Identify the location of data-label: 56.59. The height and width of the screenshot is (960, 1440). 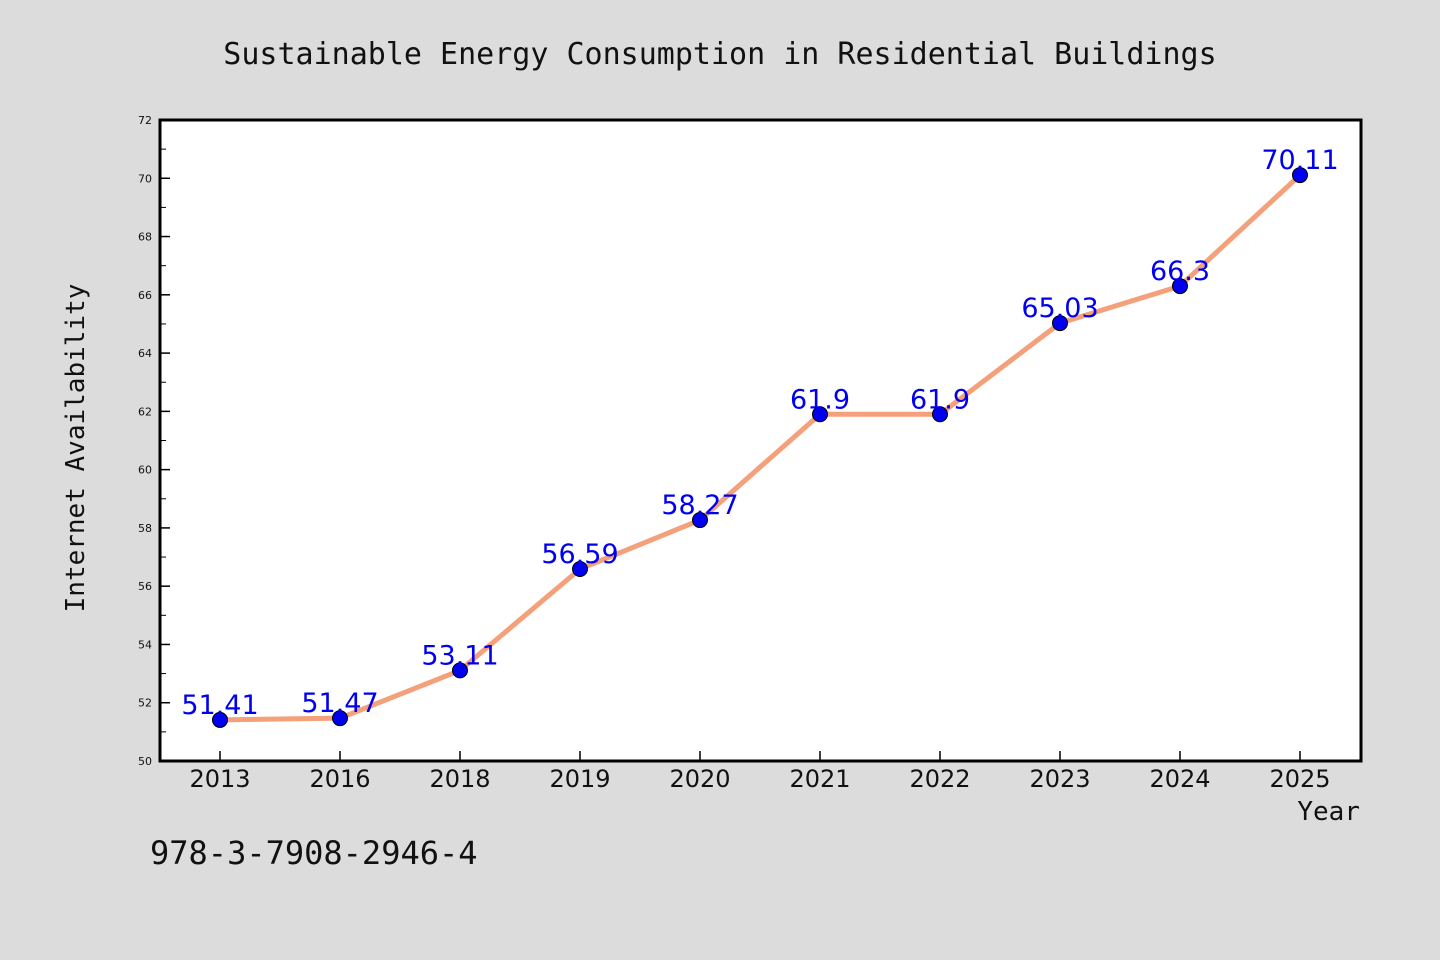
(579, 554).